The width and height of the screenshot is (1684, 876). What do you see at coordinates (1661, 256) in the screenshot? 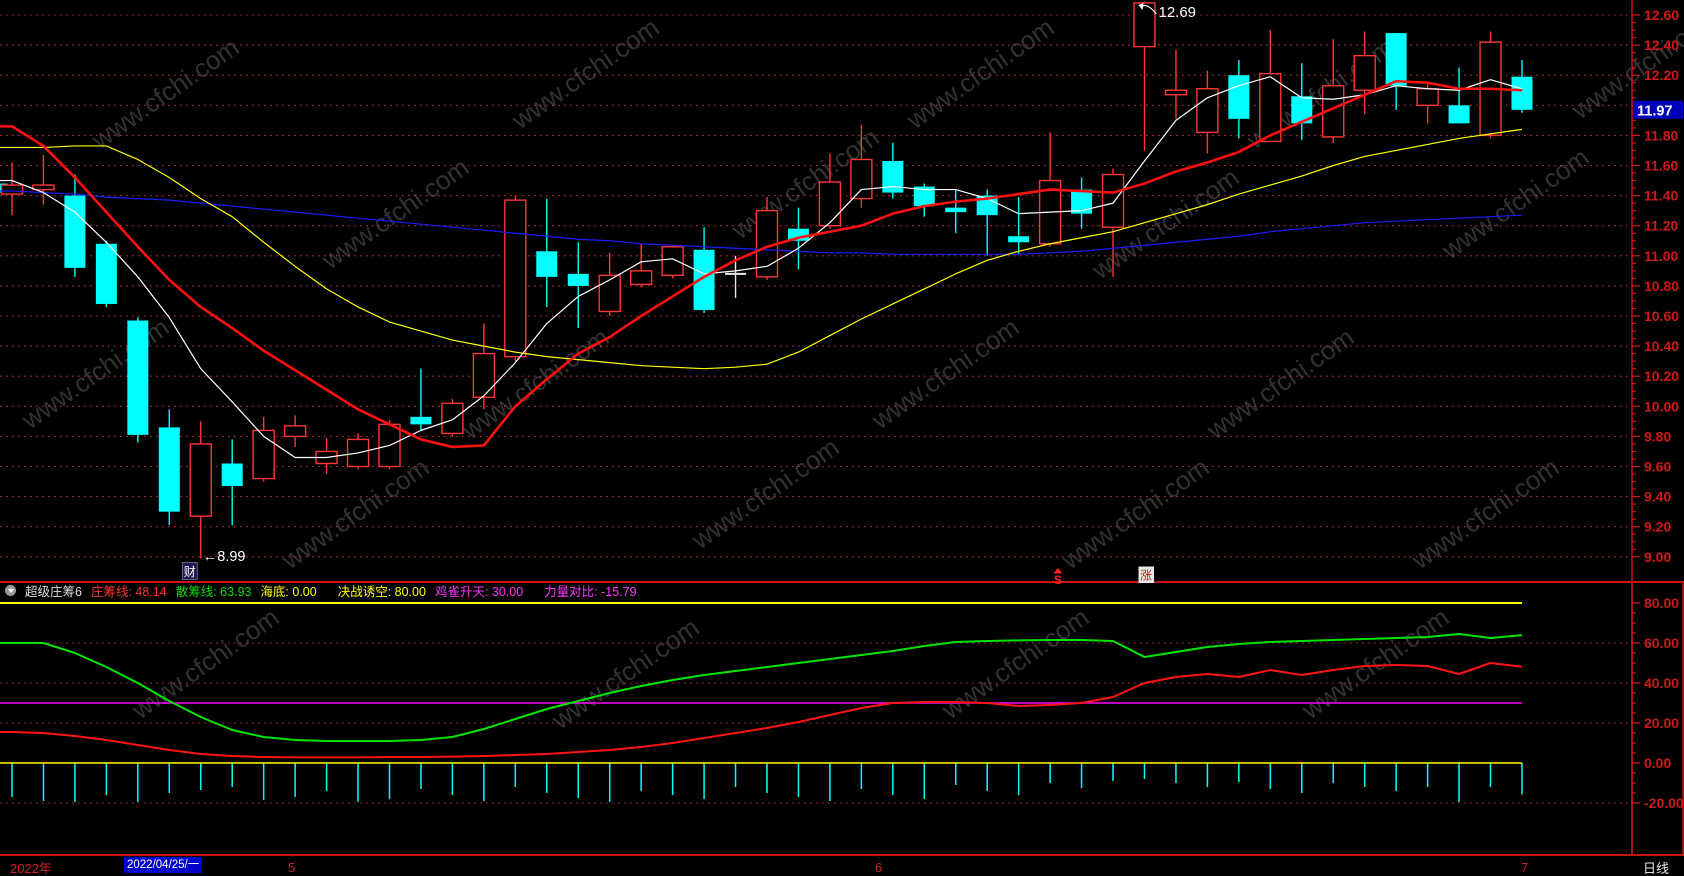
I see `price-axis-label: 11.00` at bounding box center [1661, 256].